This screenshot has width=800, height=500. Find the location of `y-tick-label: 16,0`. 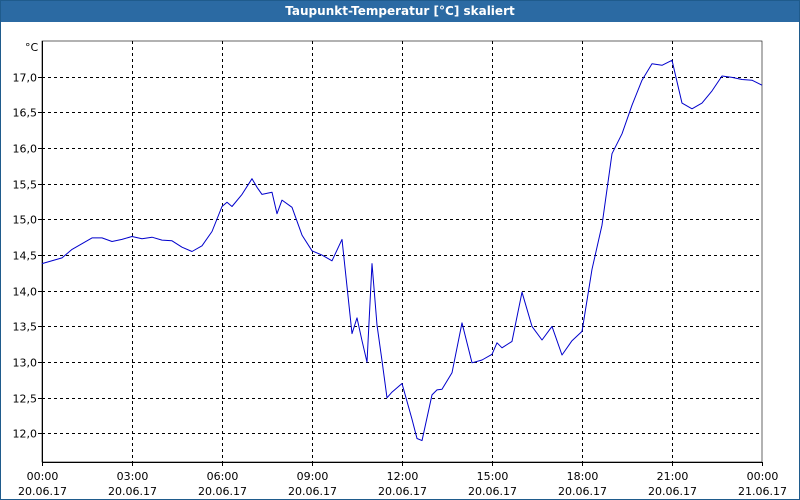

y-tick-label: 16,0 is located at coordinates (25, 149).